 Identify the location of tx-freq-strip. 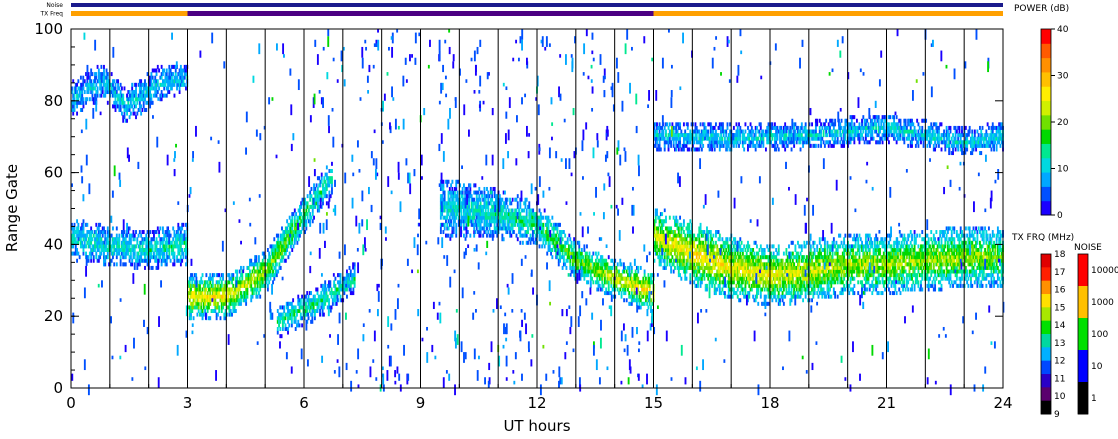
(537, 13).